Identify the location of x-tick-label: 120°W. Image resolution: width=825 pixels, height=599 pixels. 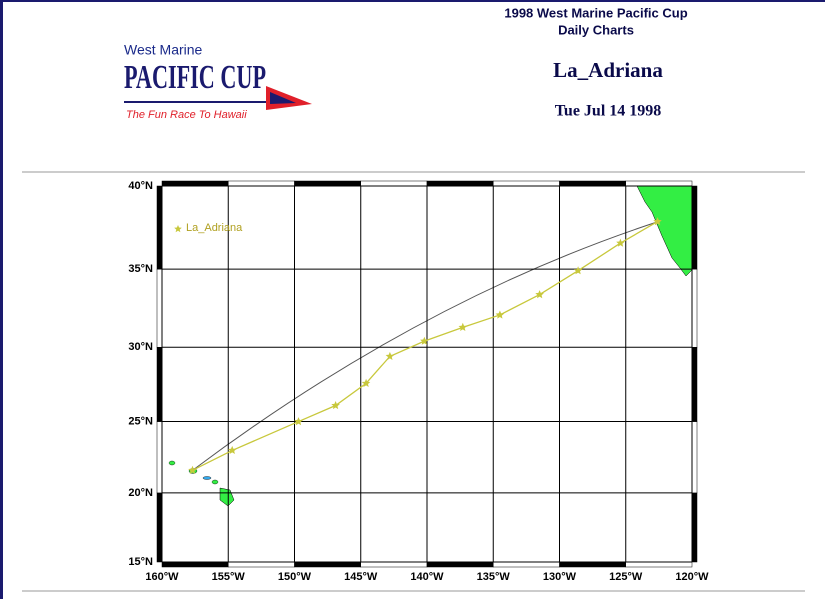
(692, 577).